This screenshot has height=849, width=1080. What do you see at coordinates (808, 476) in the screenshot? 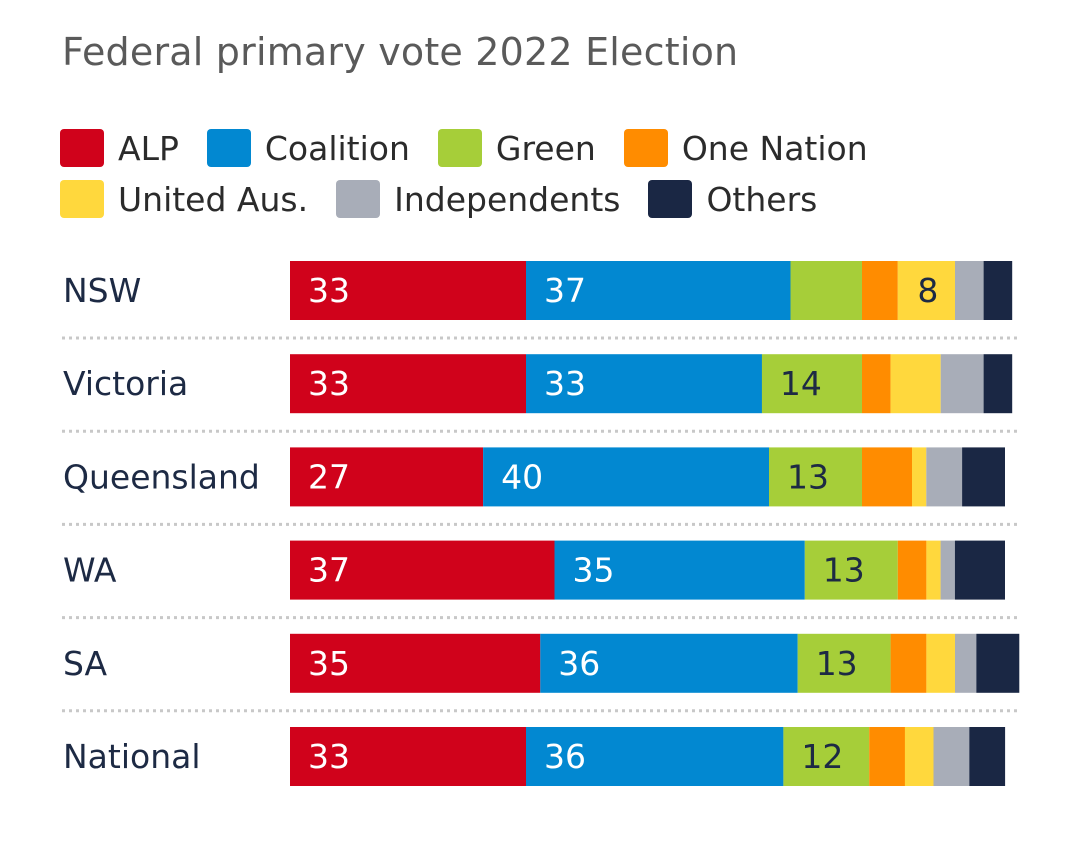
I see `value-label-queensland-green: 13` at bounding box center [808, 476].